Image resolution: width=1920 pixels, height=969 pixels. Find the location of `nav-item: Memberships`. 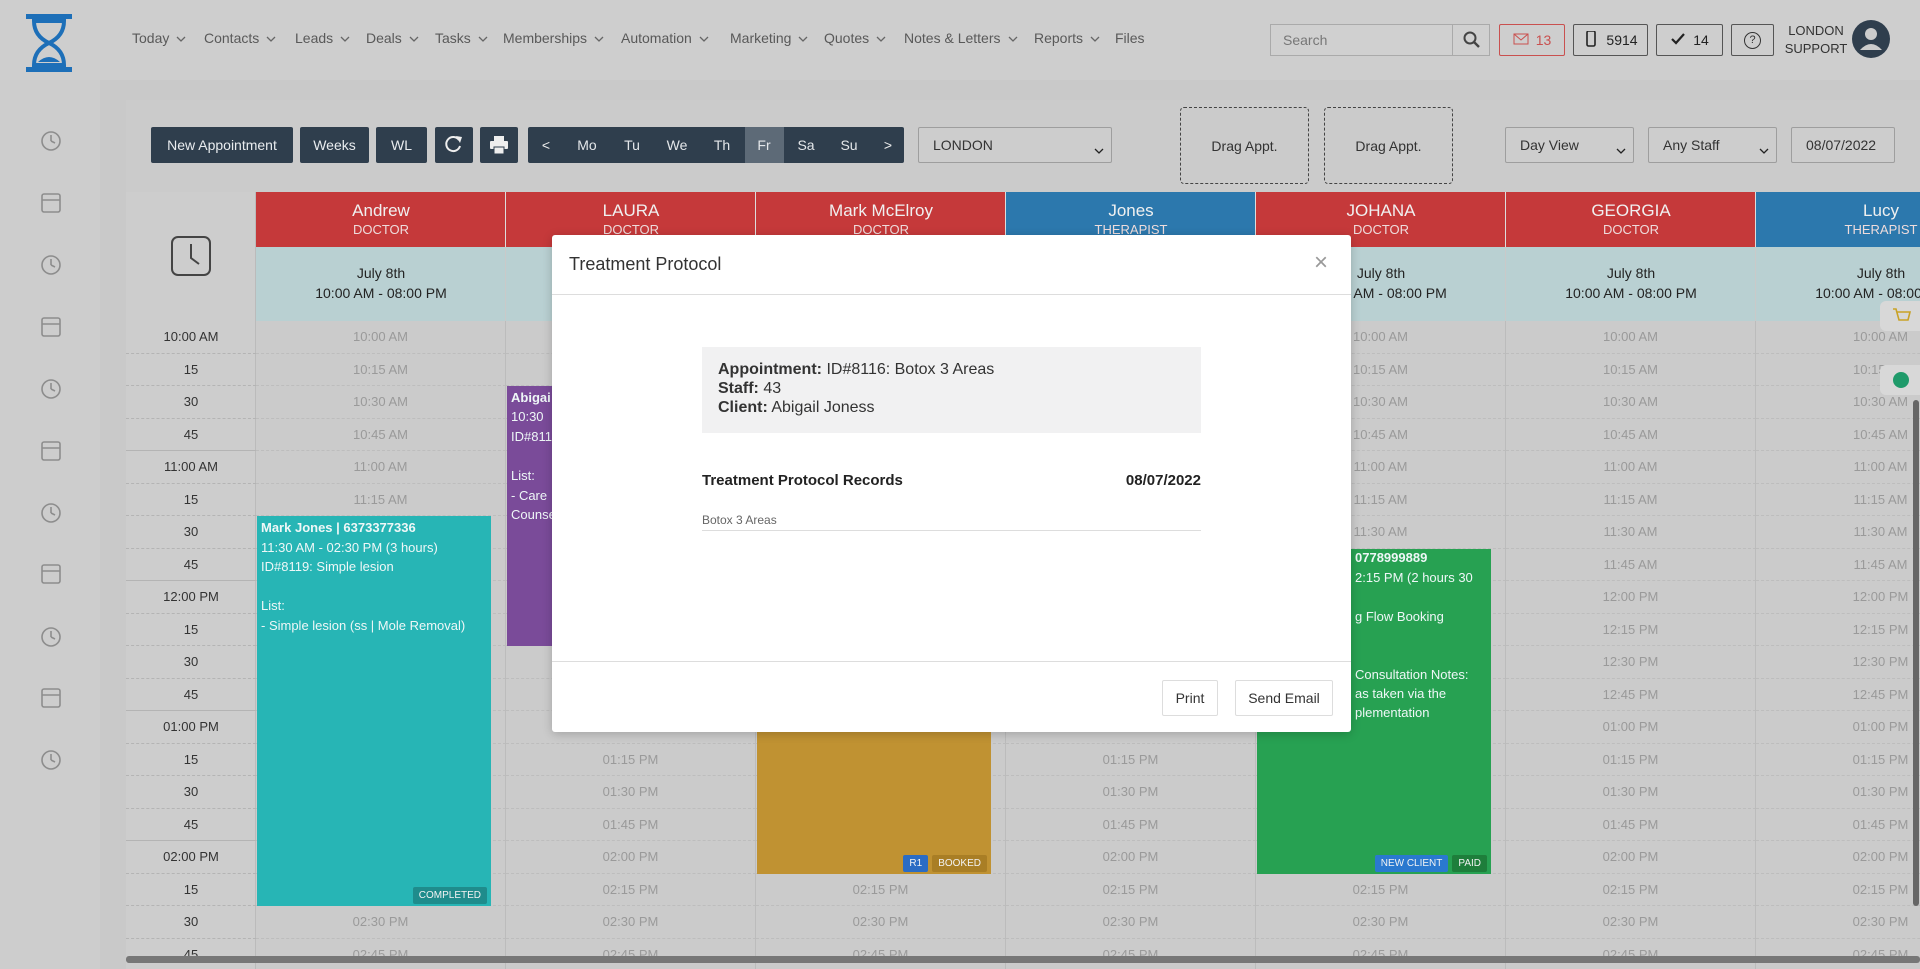

nav-item: Memberships is located at coordinates (553, 38).